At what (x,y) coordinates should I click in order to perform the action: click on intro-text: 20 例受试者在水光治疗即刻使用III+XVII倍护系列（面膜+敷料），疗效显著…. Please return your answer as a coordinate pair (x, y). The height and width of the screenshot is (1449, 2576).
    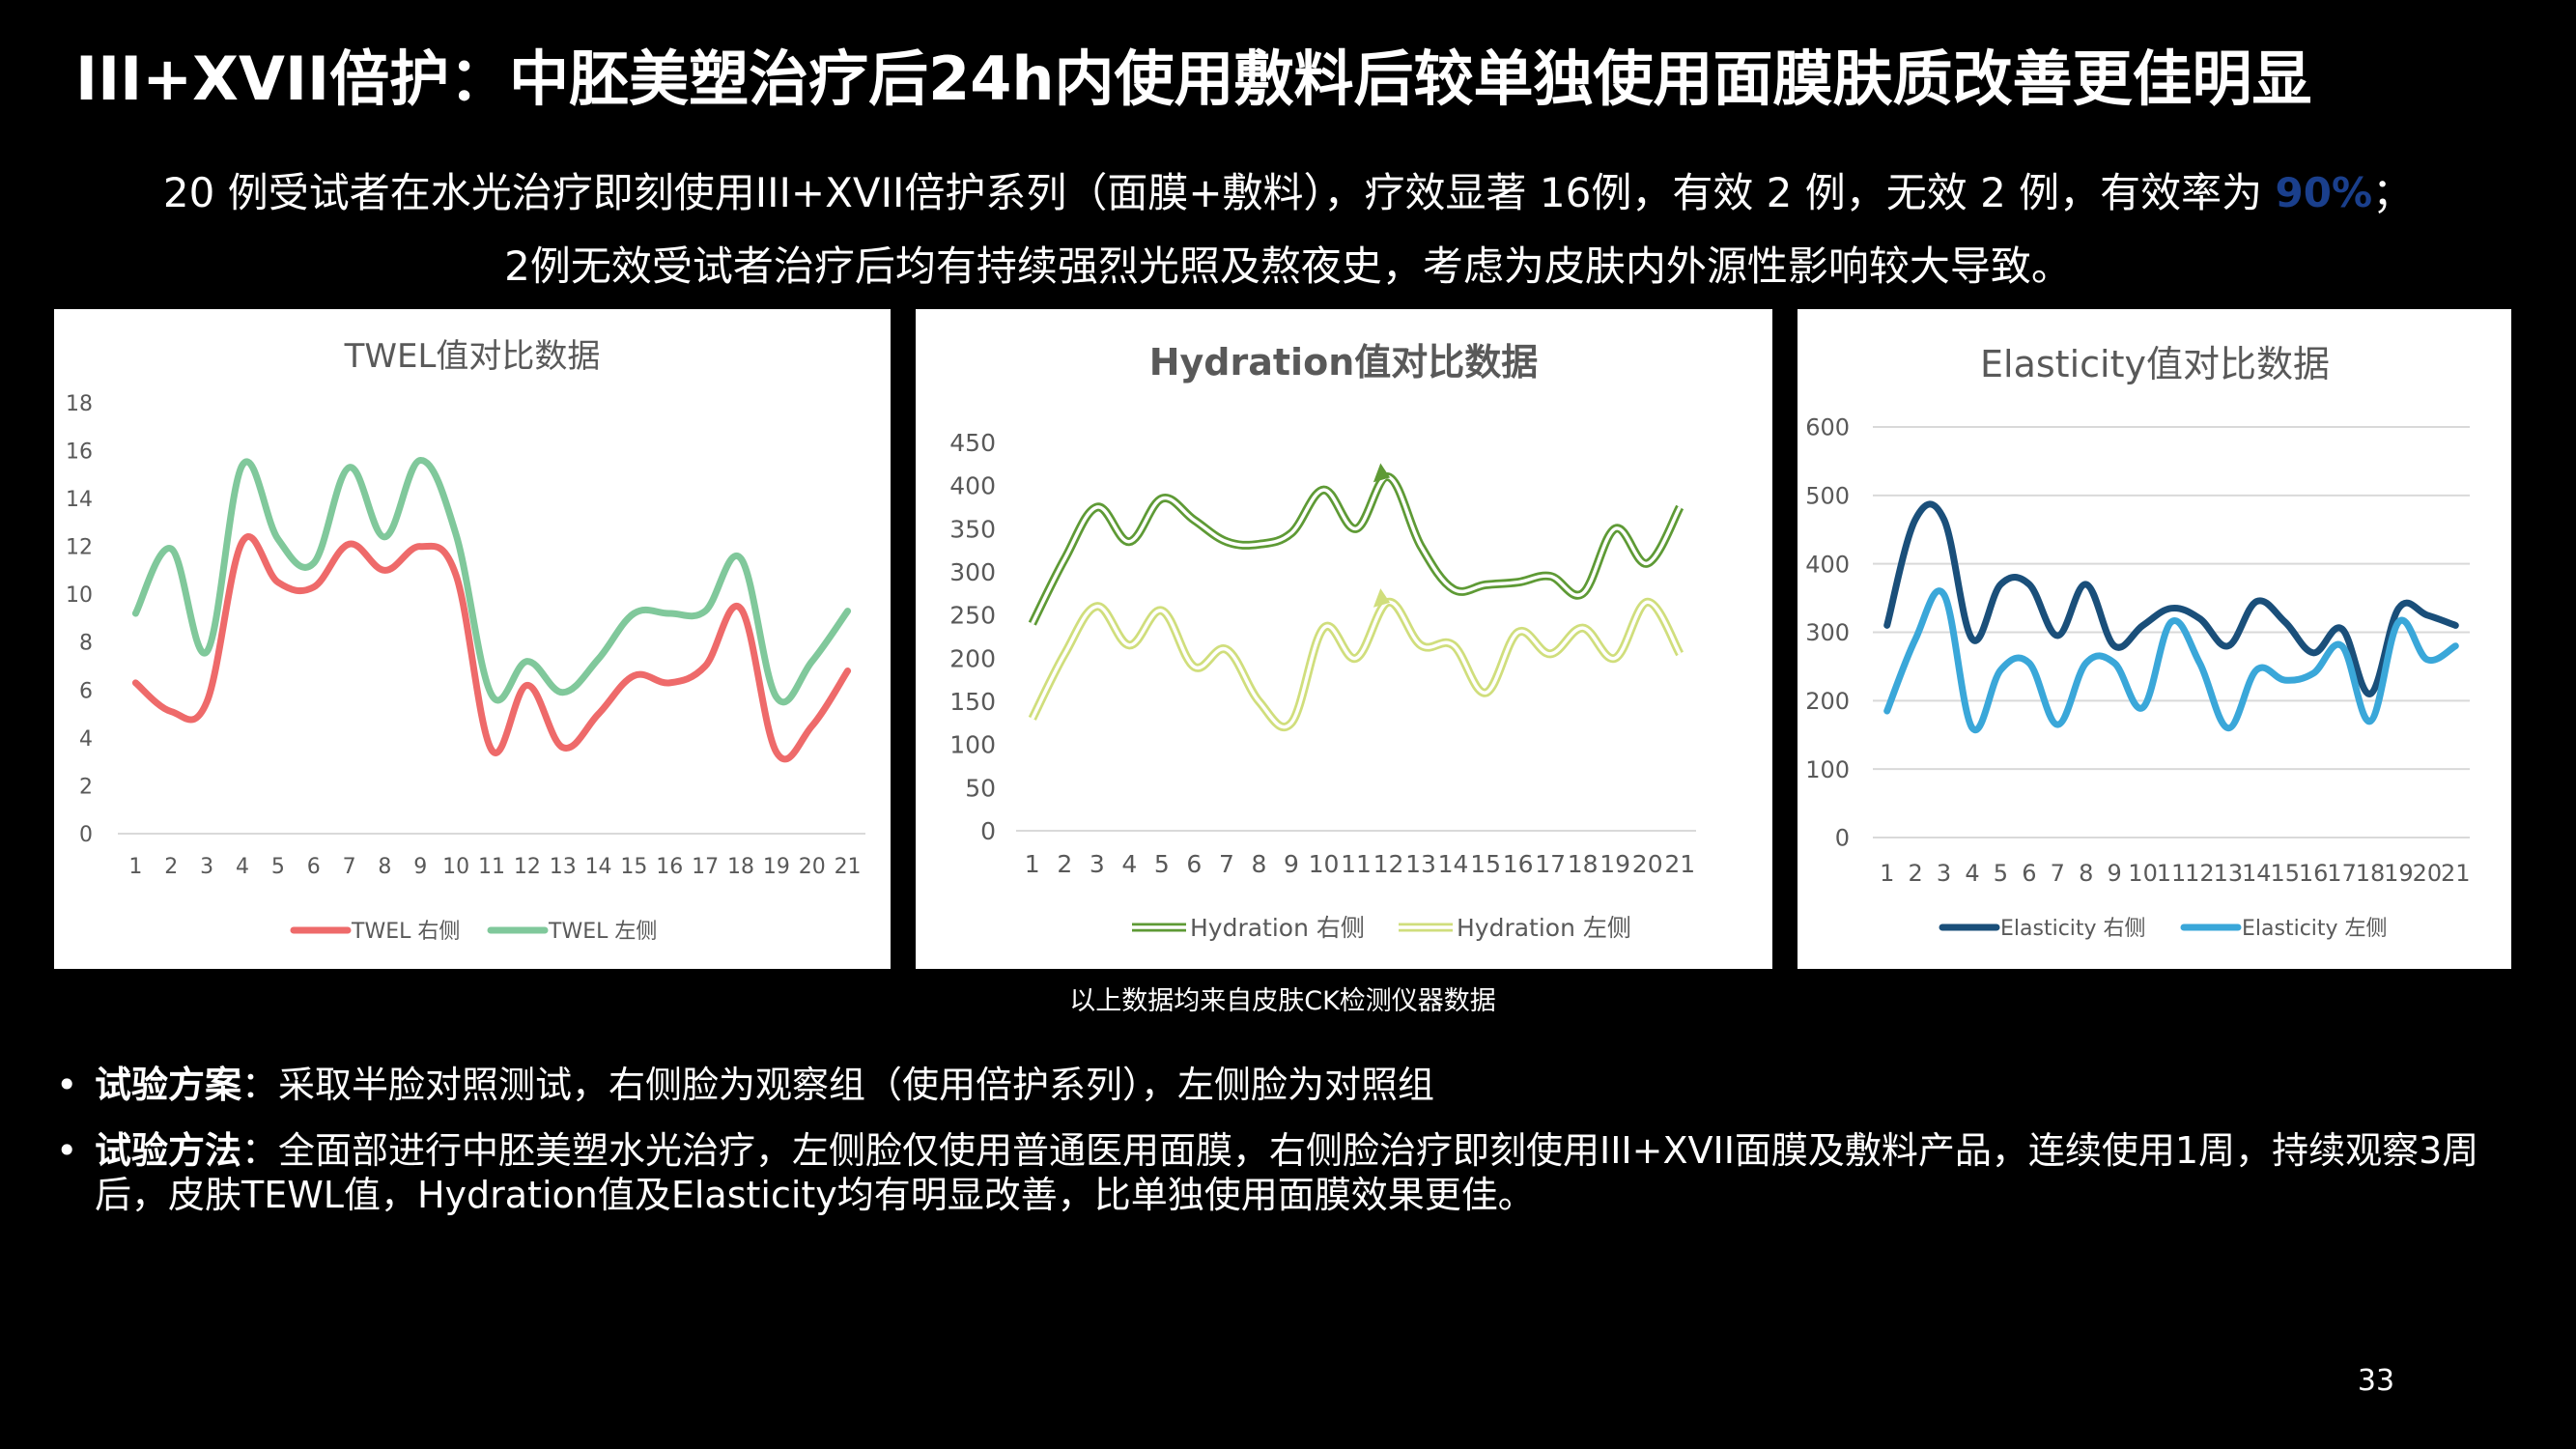
    Looking at the image, I should click on (1219, 192).